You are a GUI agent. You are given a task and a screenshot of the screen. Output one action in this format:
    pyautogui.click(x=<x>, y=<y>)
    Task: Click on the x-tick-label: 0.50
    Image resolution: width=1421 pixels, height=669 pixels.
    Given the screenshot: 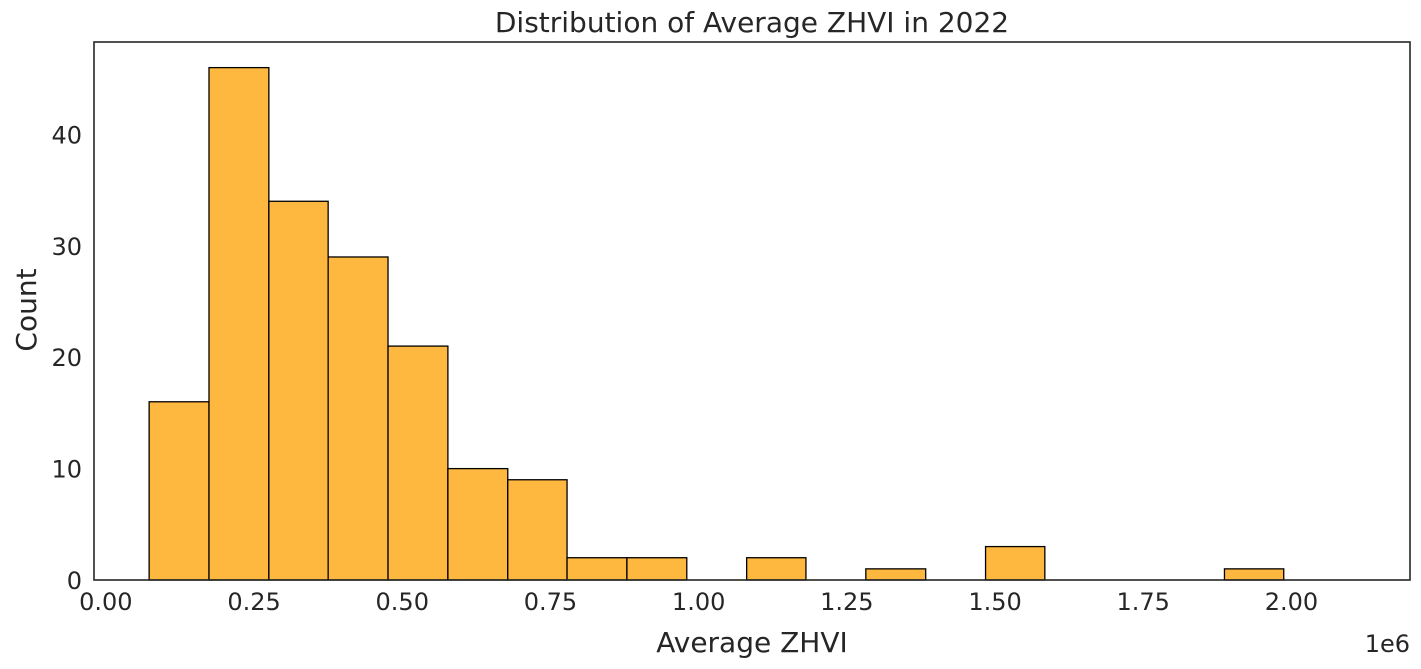 What is the action you would take?
    pyautogui.click(x=402, y=602)
    